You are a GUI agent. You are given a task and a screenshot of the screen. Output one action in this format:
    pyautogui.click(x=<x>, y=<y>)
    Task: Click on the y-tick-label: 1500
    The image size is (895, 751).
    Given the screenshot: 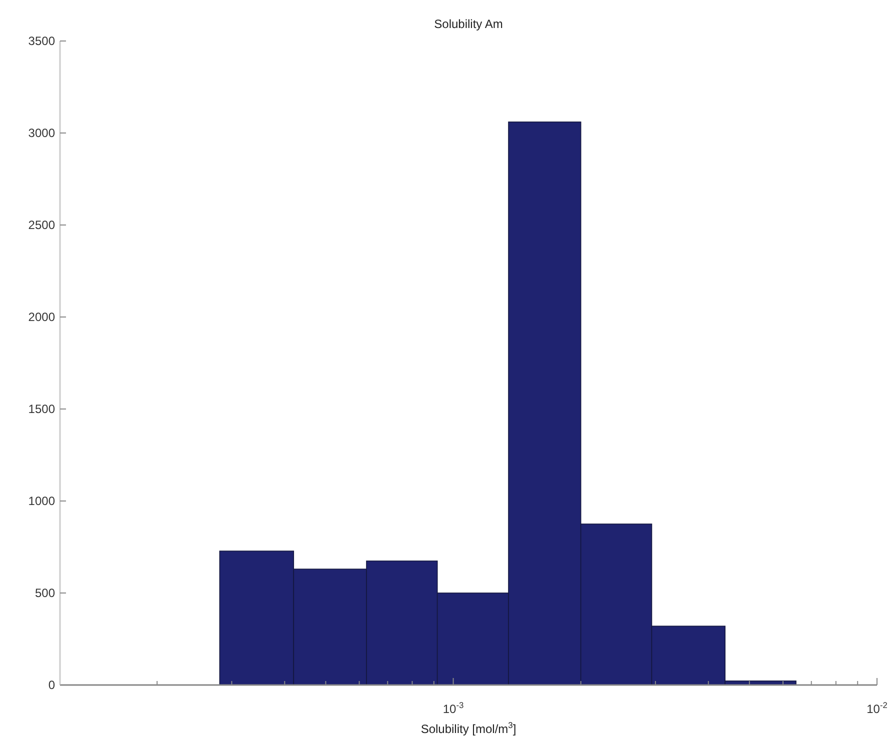 What is the action you would take?
    pyautogui.click(x=42, y=409)
    